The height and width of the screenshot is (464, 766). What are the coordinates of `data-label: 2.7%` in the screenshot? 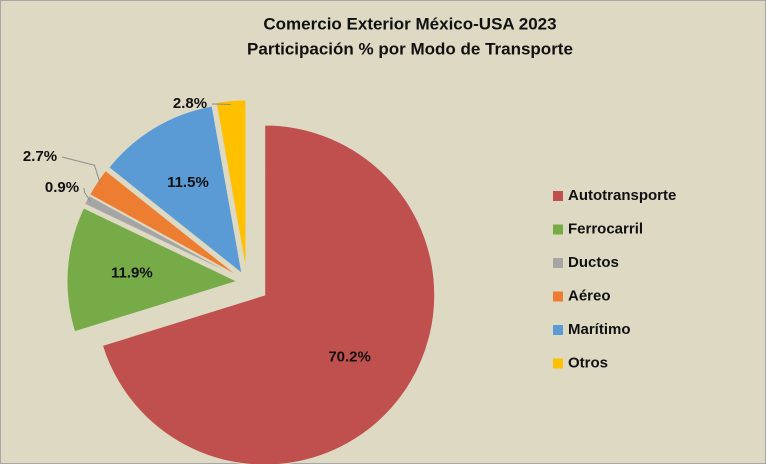 It's located at (40, 156).